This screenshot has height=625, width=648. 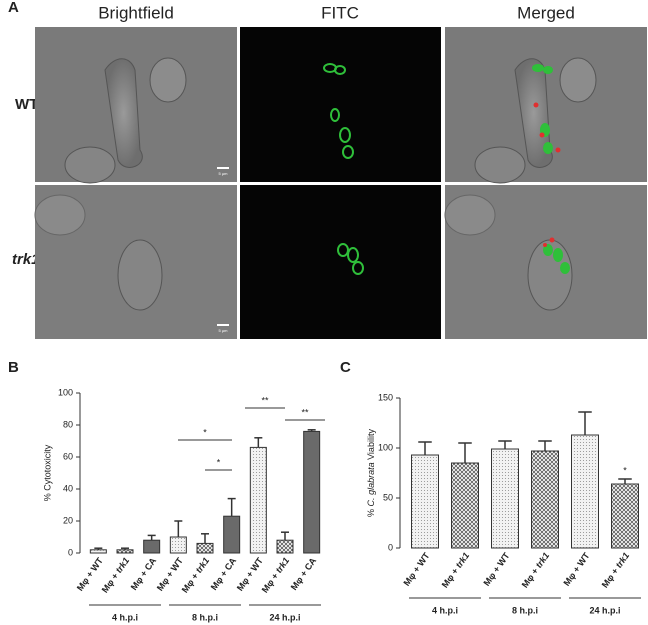 What do you see at coordinates (136, 12) in the screenshot?
I see `column-title: Brightfield` at bounding box center [136, 12].